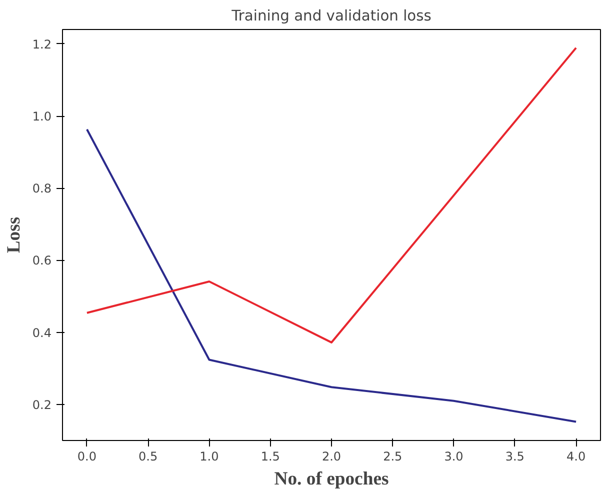 This screenshot has height=497, width=610. What do you see at coordinates (454, 457) in the screenshot?
I see `x-tick-label: 3.0` at bounding box center [454, 457].